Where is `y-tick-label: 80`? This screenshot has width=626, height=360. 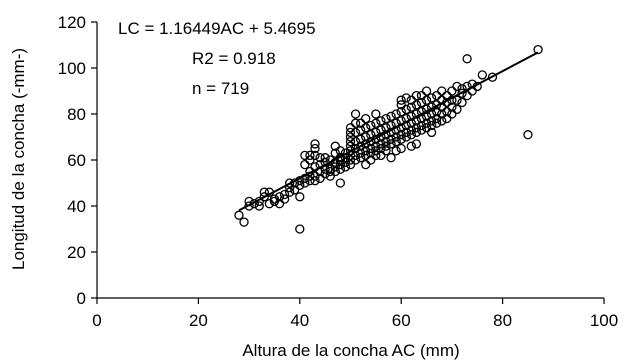 y-tick-label: 80 is located at coordinates (76, 114).